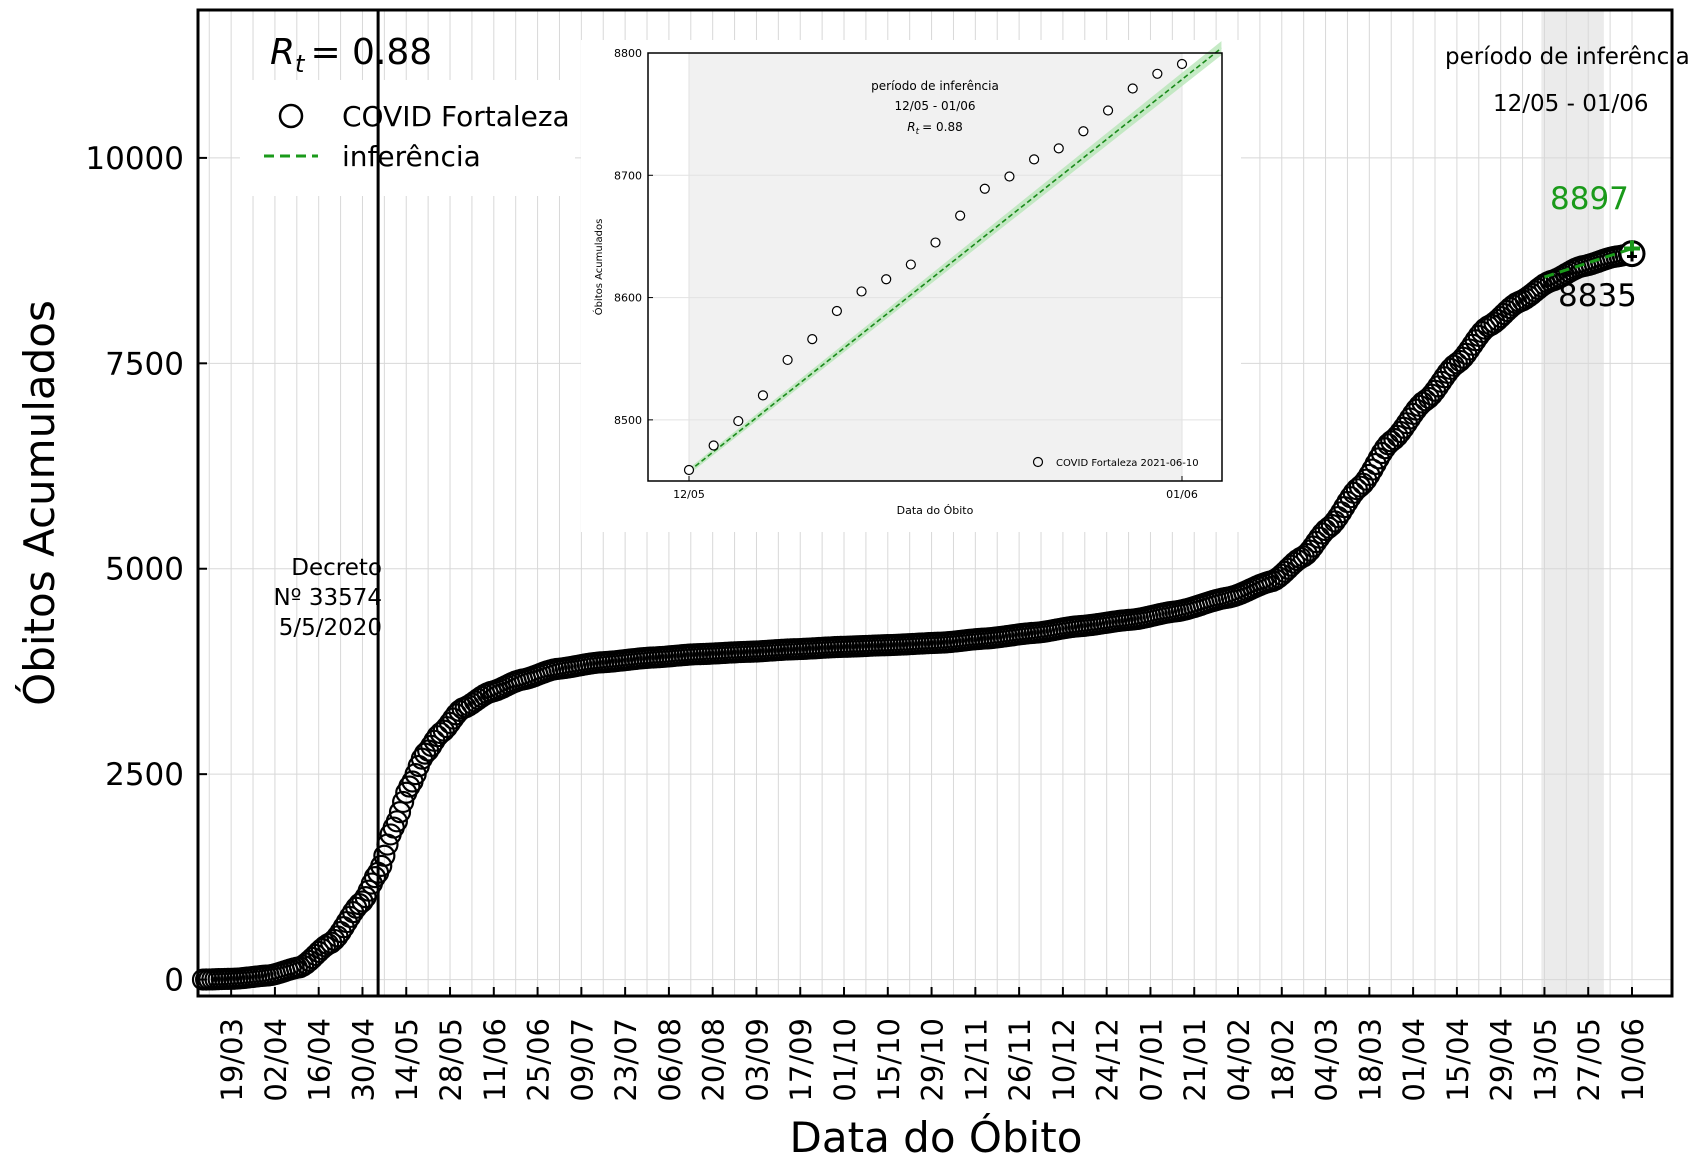 Image resolution: width=1700 pixels, height=1159 pixels. What do you see at coordinates (1414, 1060) in the screenshot?
I see `x-tick-label: 01/04` at bounding box center [1414, 1060].